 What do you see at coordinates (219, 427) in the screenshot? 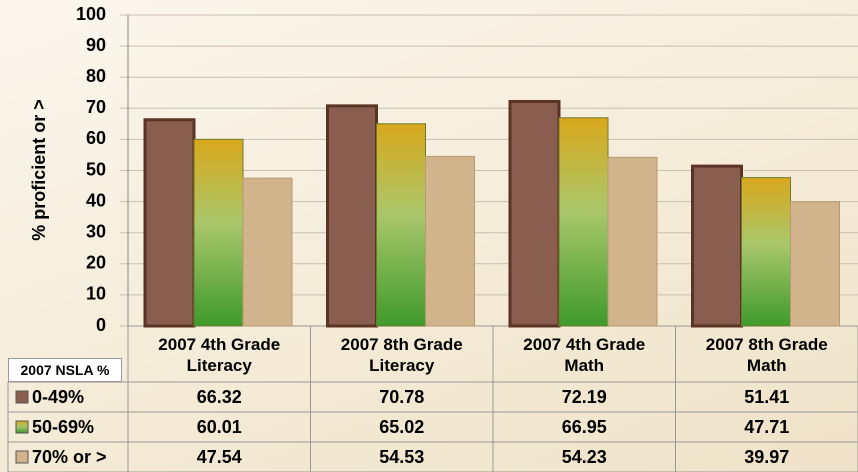
I see `table-value: 60.01` at bounding box center [219, 427].